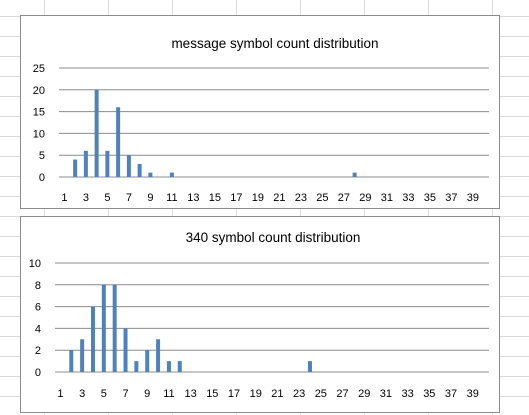 The width and height of the screenshot is (529, 415). What do you see at coordinates (39, 91) in the screenshot?
I see `y-tick-label: 20` at bounding box center [39, 91].